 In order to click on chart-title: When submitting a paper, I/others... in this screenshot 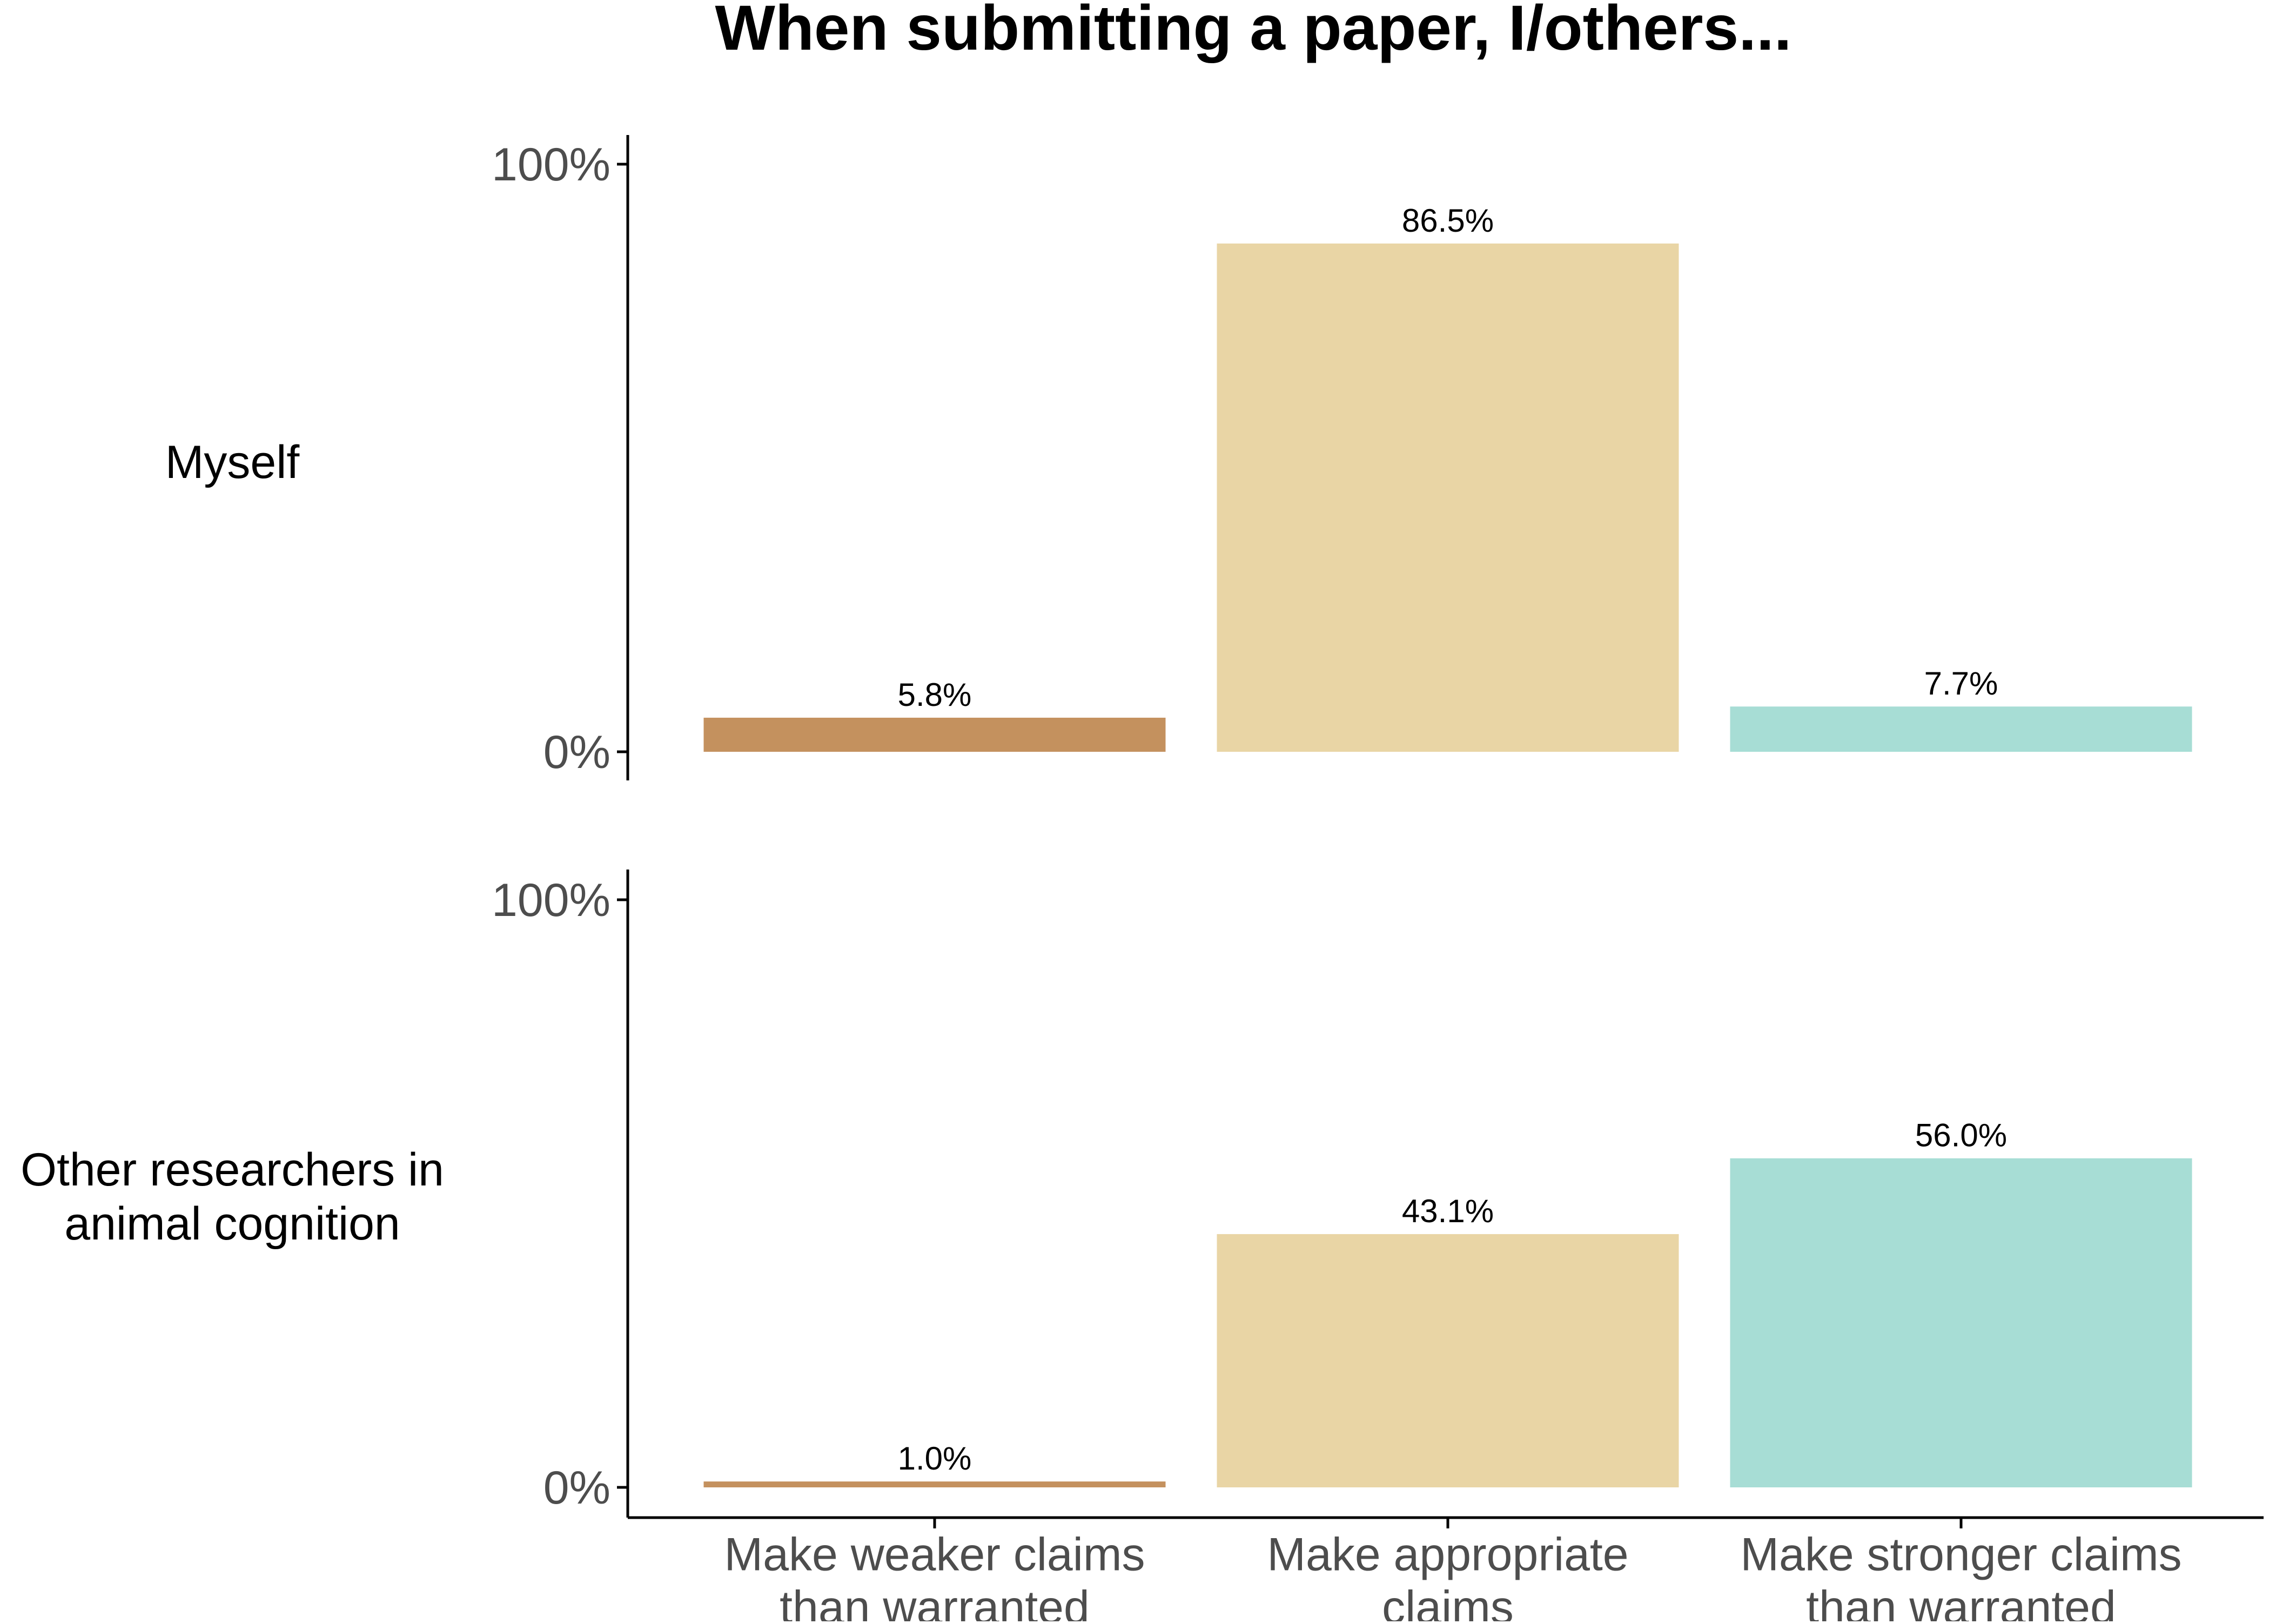, I will do `click(1253, 32)`.